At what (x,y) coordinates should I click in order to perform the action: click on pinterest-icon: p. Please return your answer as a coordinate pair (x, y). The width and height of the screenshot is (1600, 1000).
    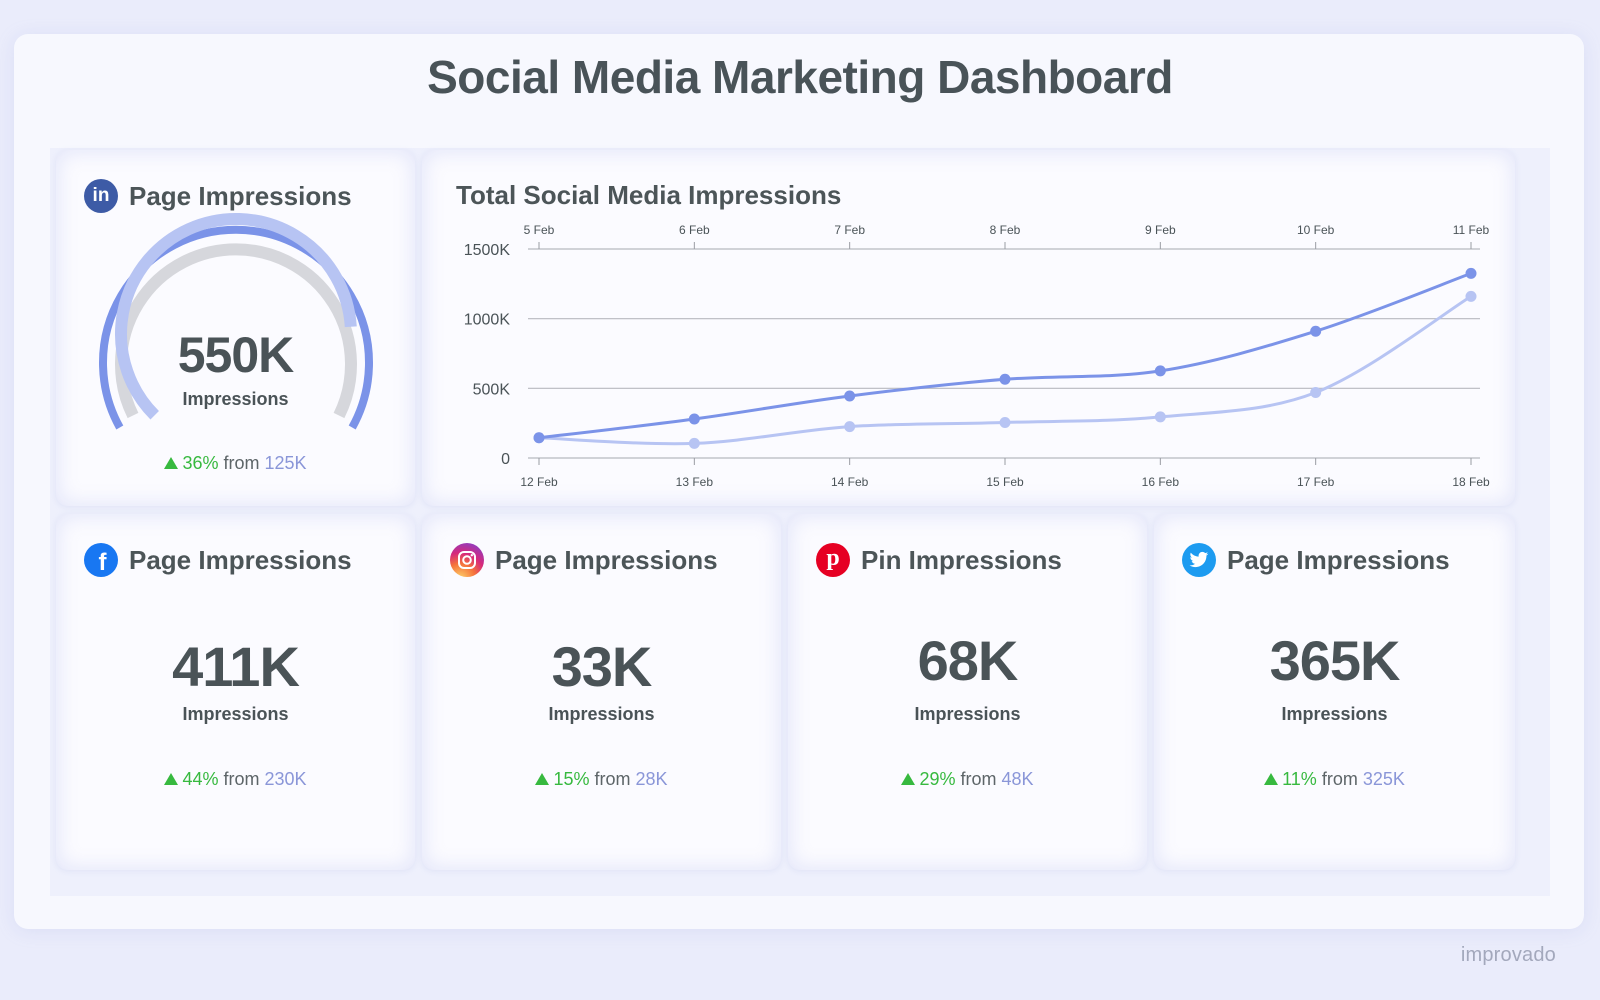
    Looking at the image, I should click on (833, 560).